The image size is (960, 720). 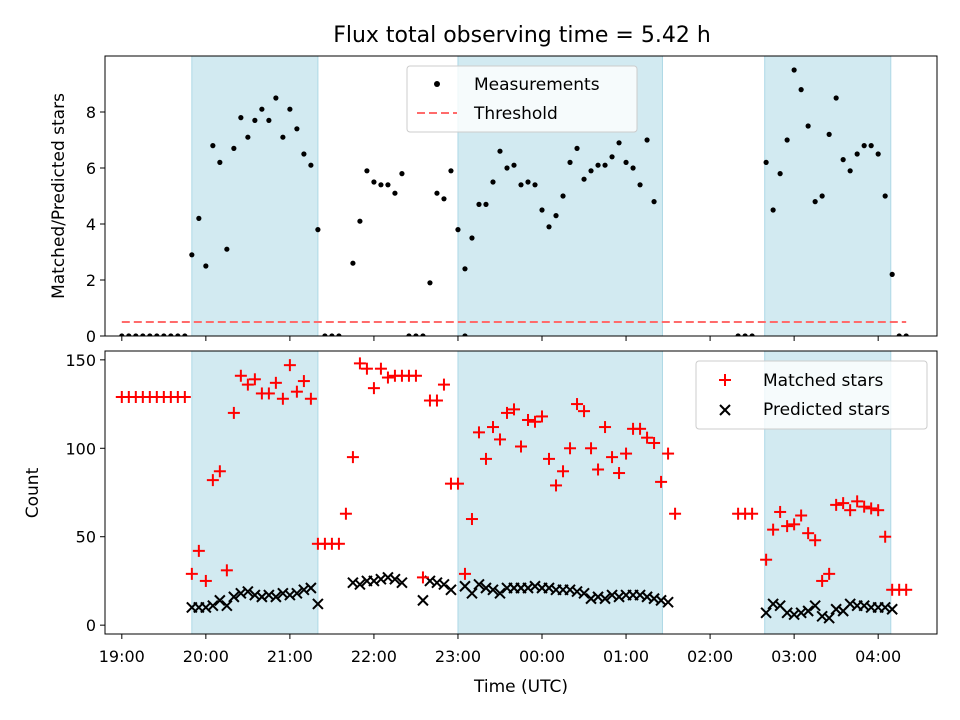 What do you see at coordinates (91, 336) in the screenshot?
I see `top-y-tick-label: 0` at bounding box center [91, 336].